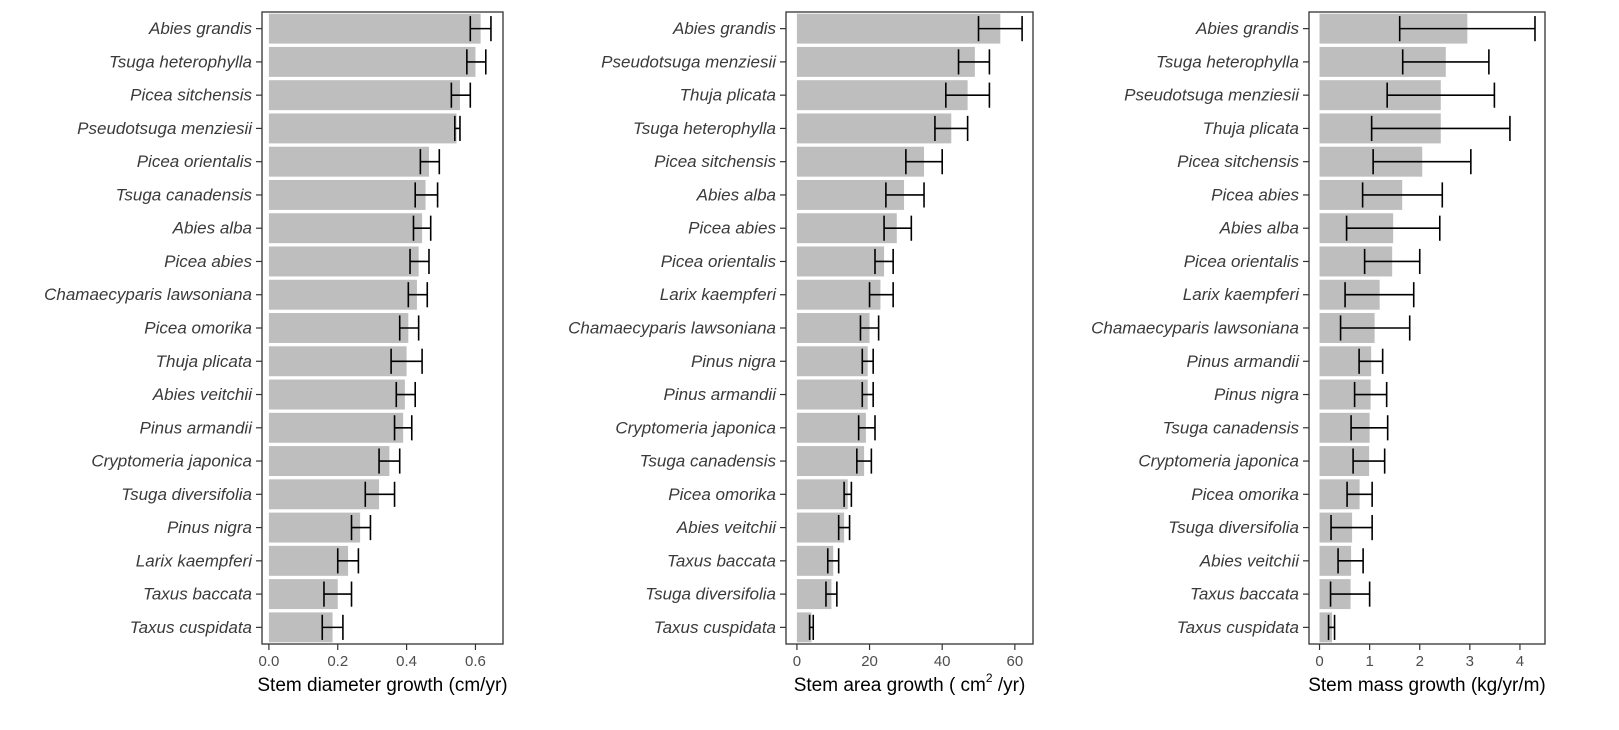 This screenshot has height=730, width=1619. I want to click on x-tick-label: 3, so click(1470, 661).